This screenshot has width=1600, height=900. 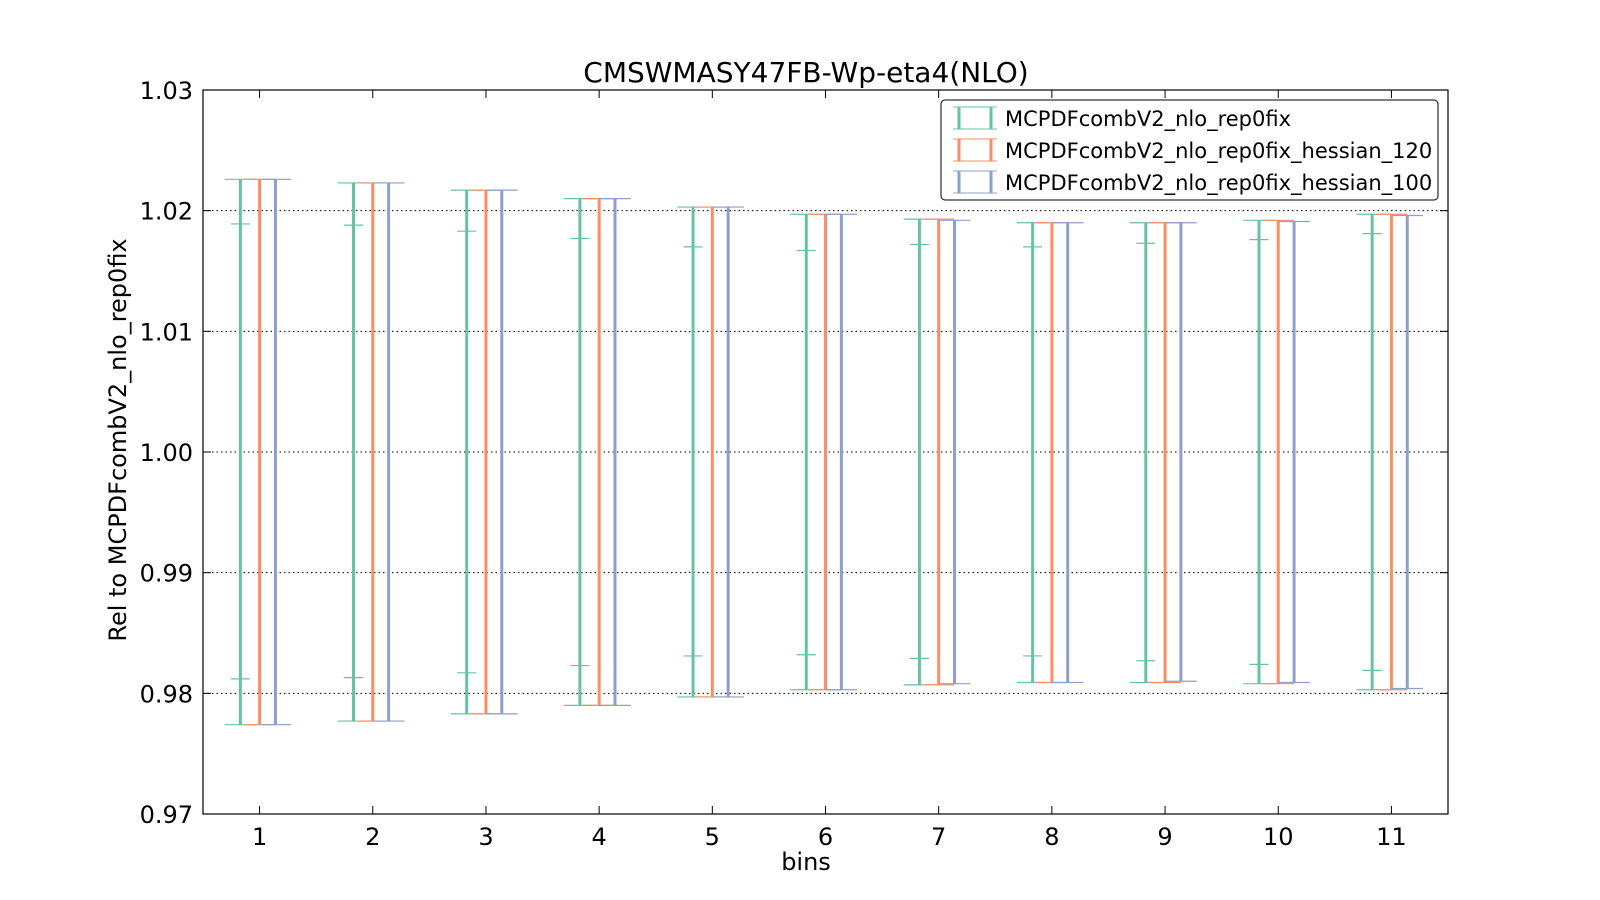 What do you see at coordinates (805, 72) in the screenshot?
I see `chart-title: CMSWMASY47FB-Wp-eta4(NLO)` at bounding box center [805, 72].